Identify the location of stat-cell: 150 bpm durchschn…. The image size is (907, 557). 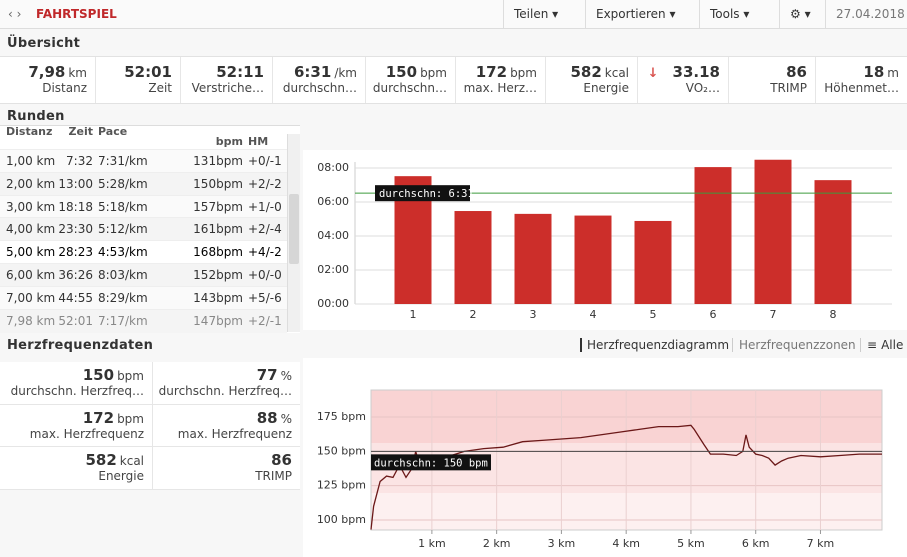
(410, 80).